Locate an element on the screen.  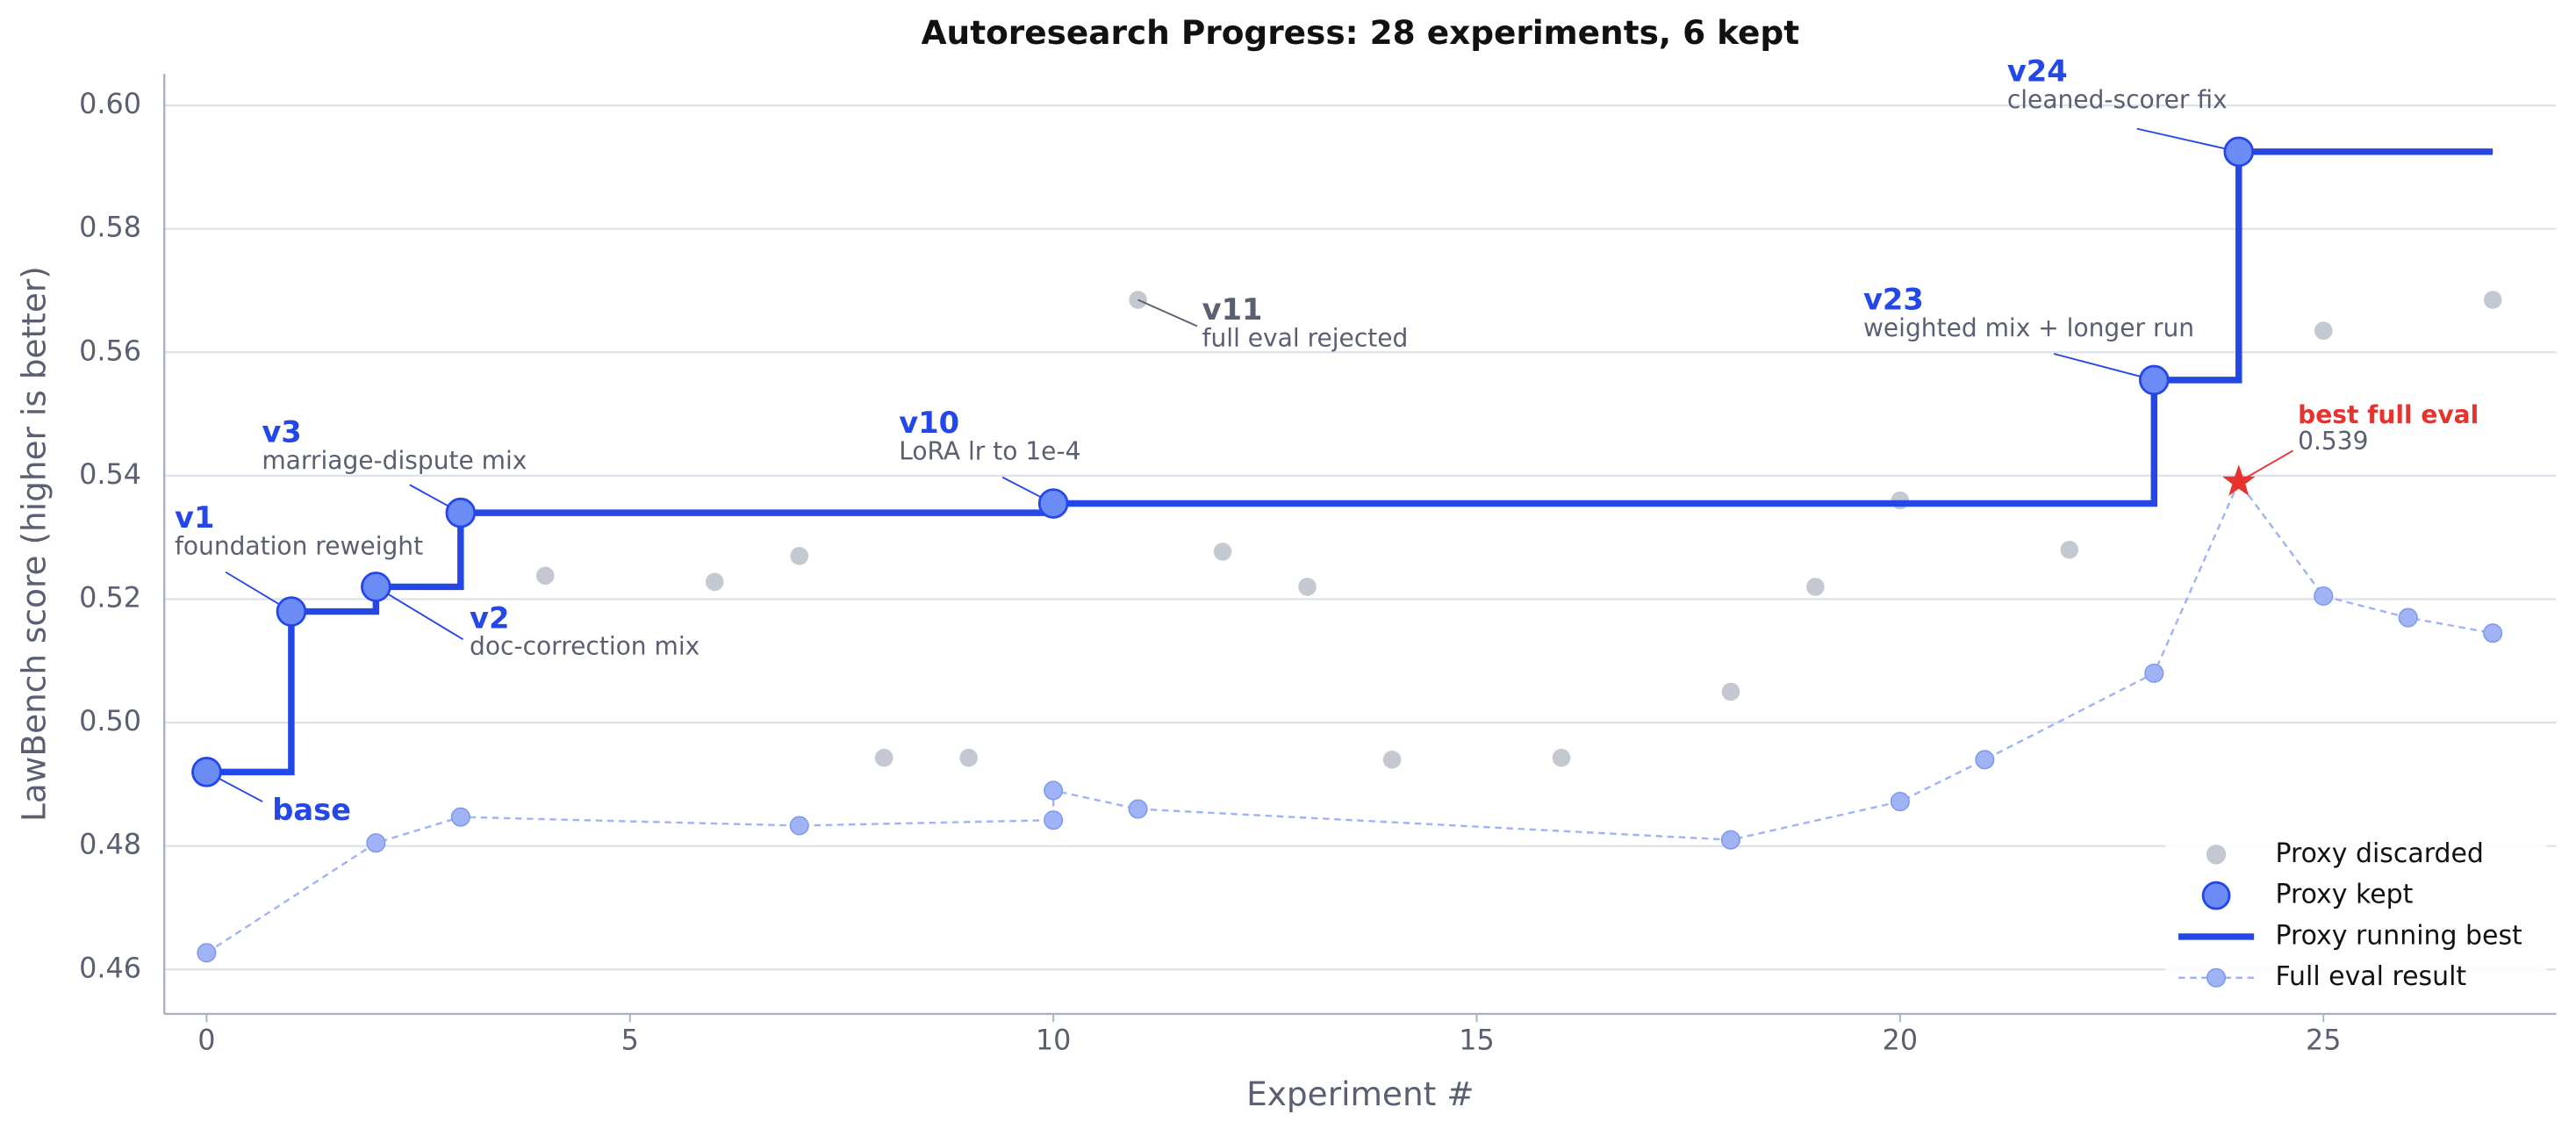
y-tick-label: 0.50 is located at coordinates (110, 720).